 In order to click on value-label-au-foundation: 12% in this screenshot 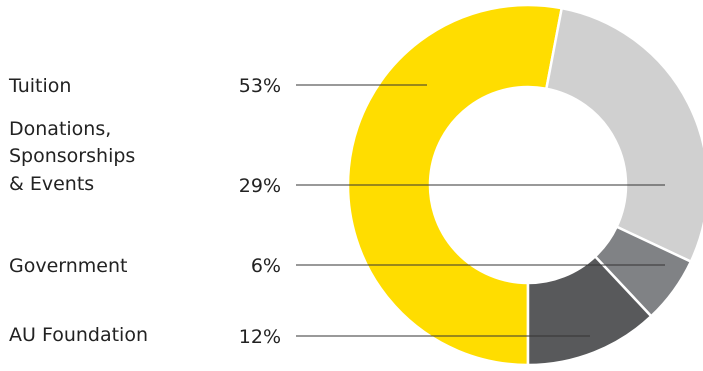, I will do `click(260, 337)`.